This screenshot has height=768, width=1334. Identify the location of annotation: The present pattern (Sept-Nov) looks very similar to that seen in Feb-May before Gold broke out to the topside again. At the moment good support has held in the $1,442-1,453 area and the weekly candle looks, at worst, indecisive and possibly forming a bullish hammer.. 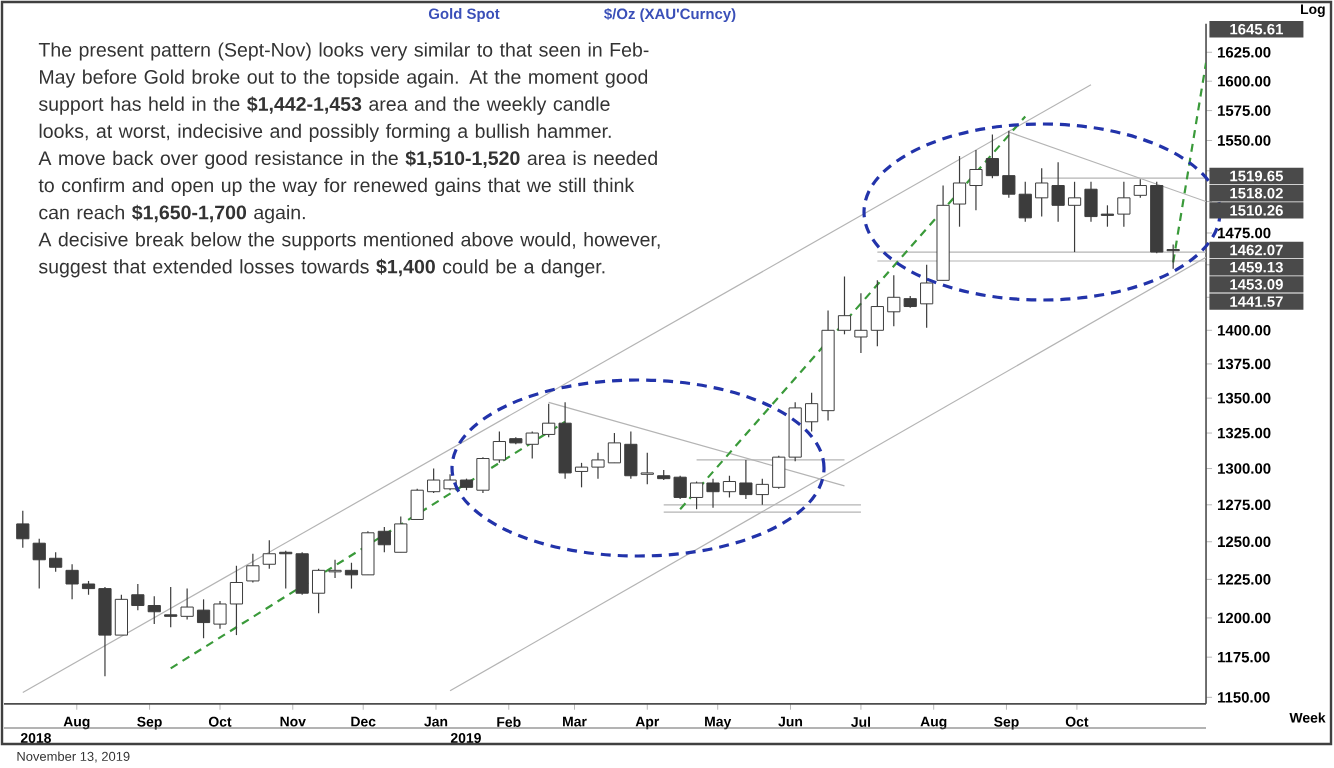
(343, 92).